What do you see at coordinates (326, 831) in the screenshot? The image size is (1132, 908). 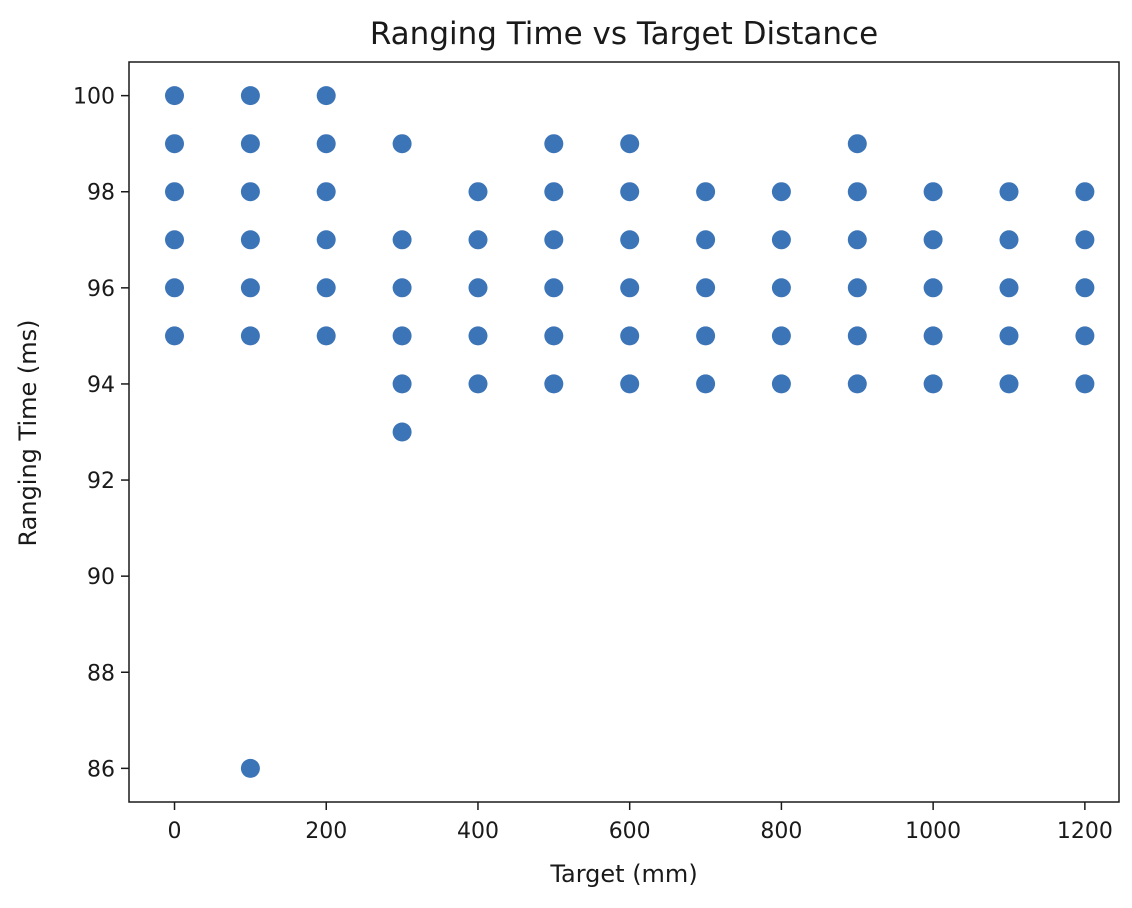 I see `x-tick-label: 200` at bounding box center [326, 831].